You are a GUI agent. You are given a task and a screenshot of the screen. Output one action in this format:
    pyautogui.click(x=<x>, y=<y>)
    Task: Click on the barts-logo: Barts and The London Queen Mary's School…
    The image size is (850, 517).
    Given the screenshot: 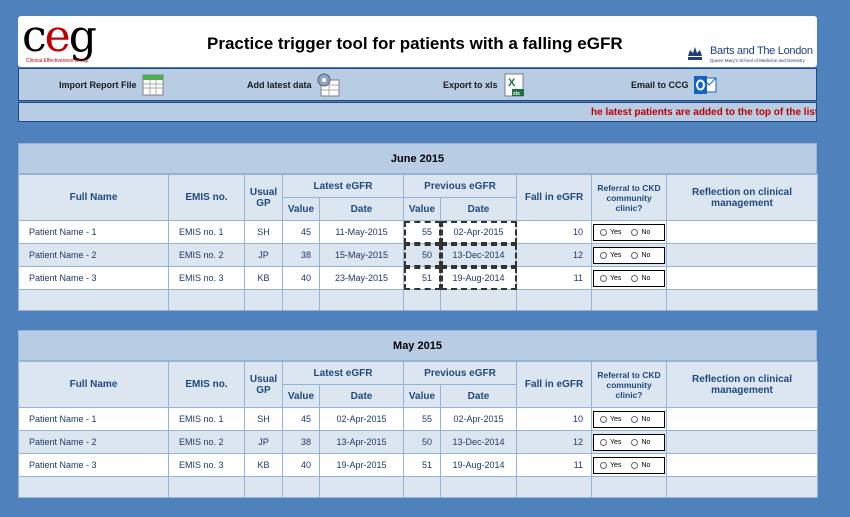 What is the action you would take?
    pyautogui.click(x=749, y=55)
    